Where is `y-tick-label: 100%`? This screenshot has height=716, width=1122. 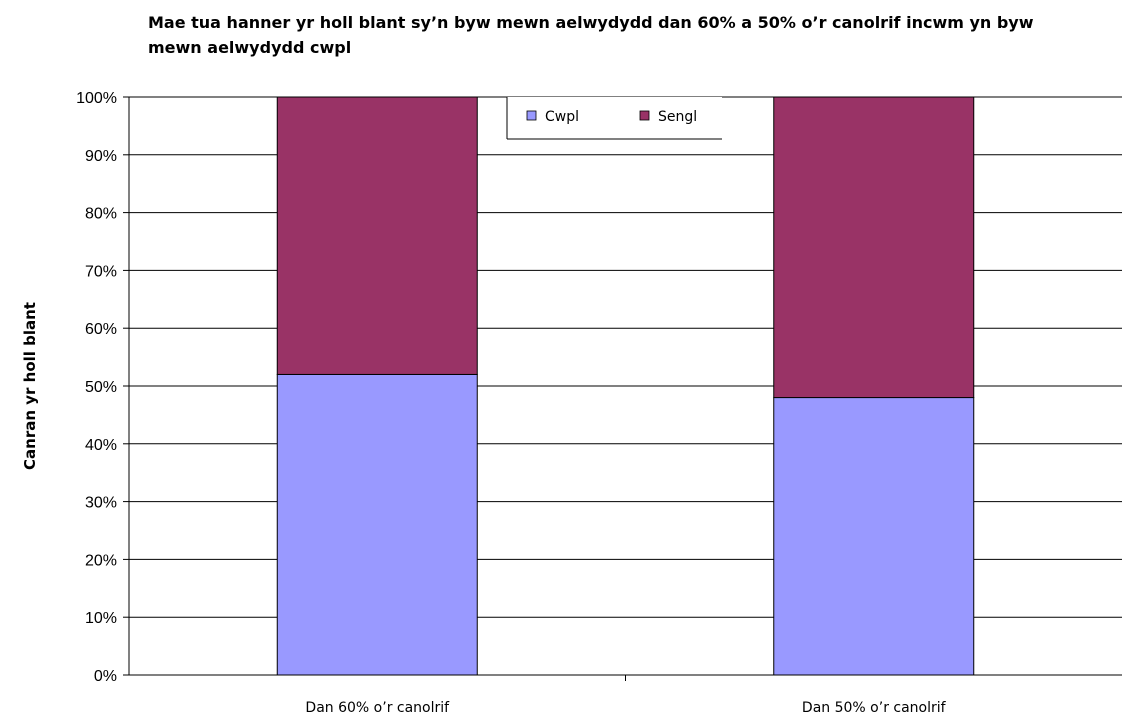
y-tick-label: 100% is located at coordinates (96, 98).